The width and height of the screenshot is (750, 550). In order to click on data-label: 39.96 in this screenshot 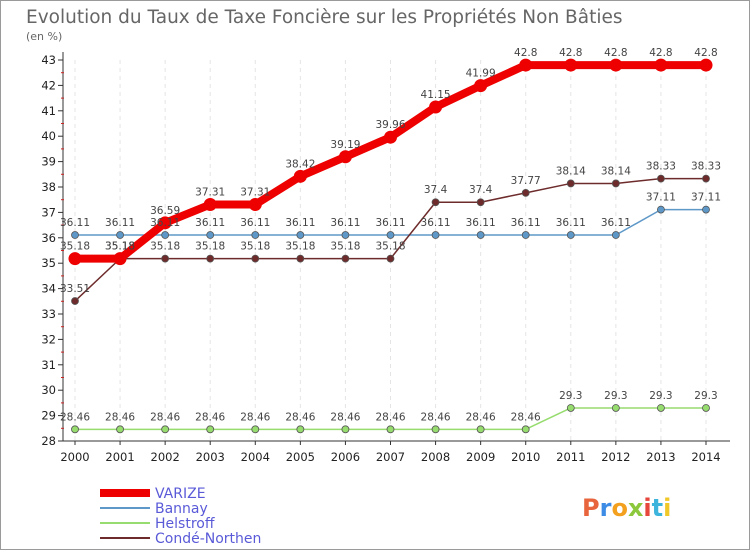, I will do `click(390, 125)`.